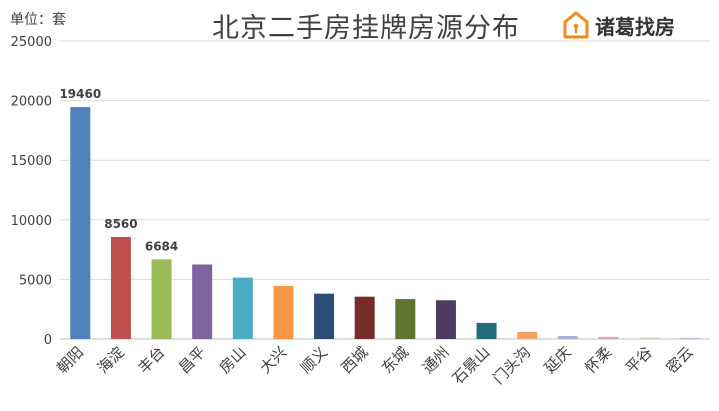 The image size is (719, 411). What do you see at coordinates (689, 338) in the screenshot?
I see `bar-密云` at bounding box center [689, 338].